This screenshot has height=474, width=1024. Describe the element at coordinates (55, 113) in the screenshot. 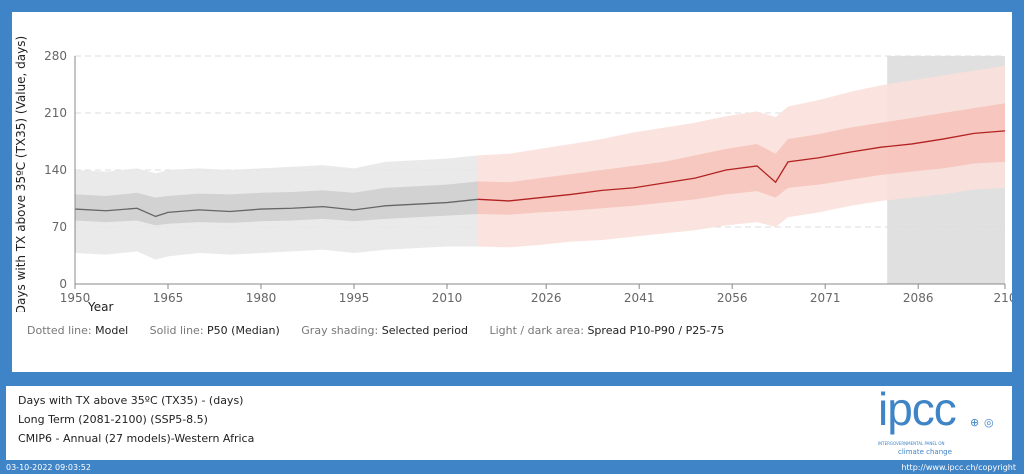

I see `y-tick-label: 210` at that location.